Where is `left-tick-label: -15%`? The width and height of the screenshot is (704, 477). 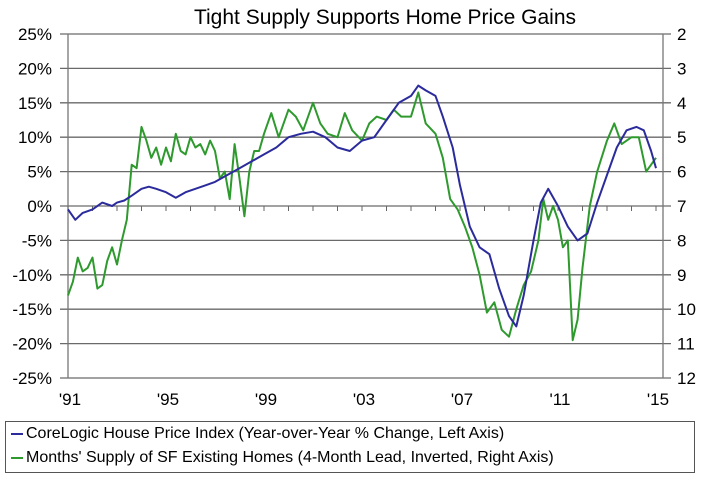 left-tick-label: -15% is located at coordinates (32, 309).